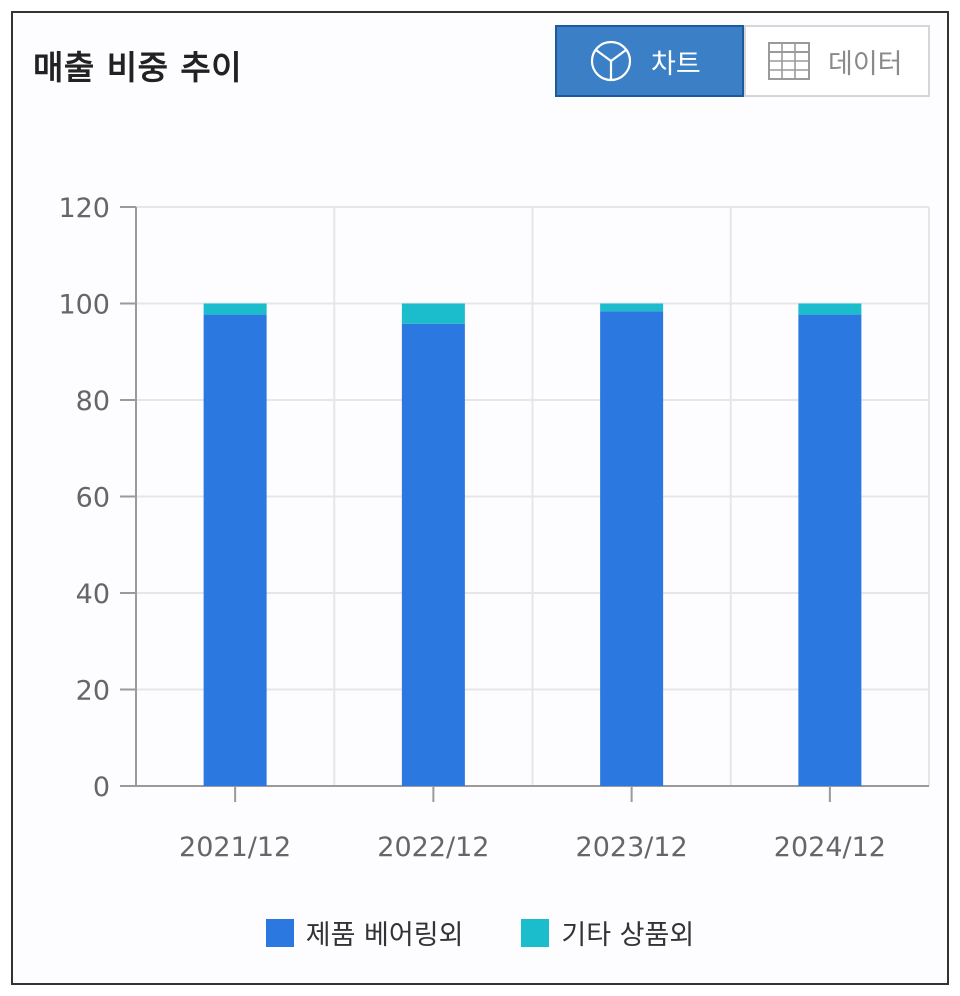 The image size is (960, 996). Describe the element at coordinates (789, 61) in the screenshot. I see `table-grid-icon` at that location.